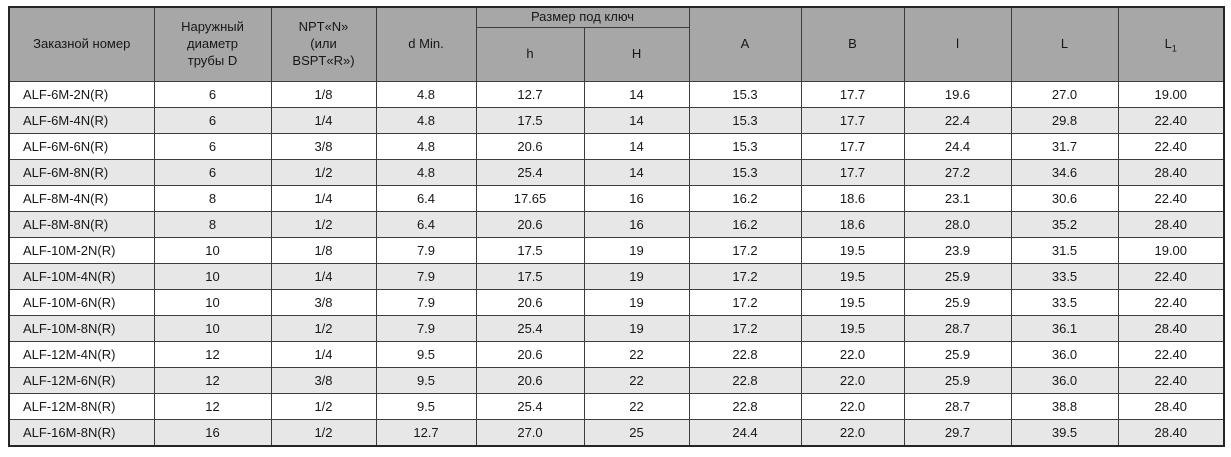 This screenshot has height=457, width=1231. Describe the element at coordinates (81, 302) in the screenshot. I see `cell-order-number: ALF-10M-6N(R)` at that location.